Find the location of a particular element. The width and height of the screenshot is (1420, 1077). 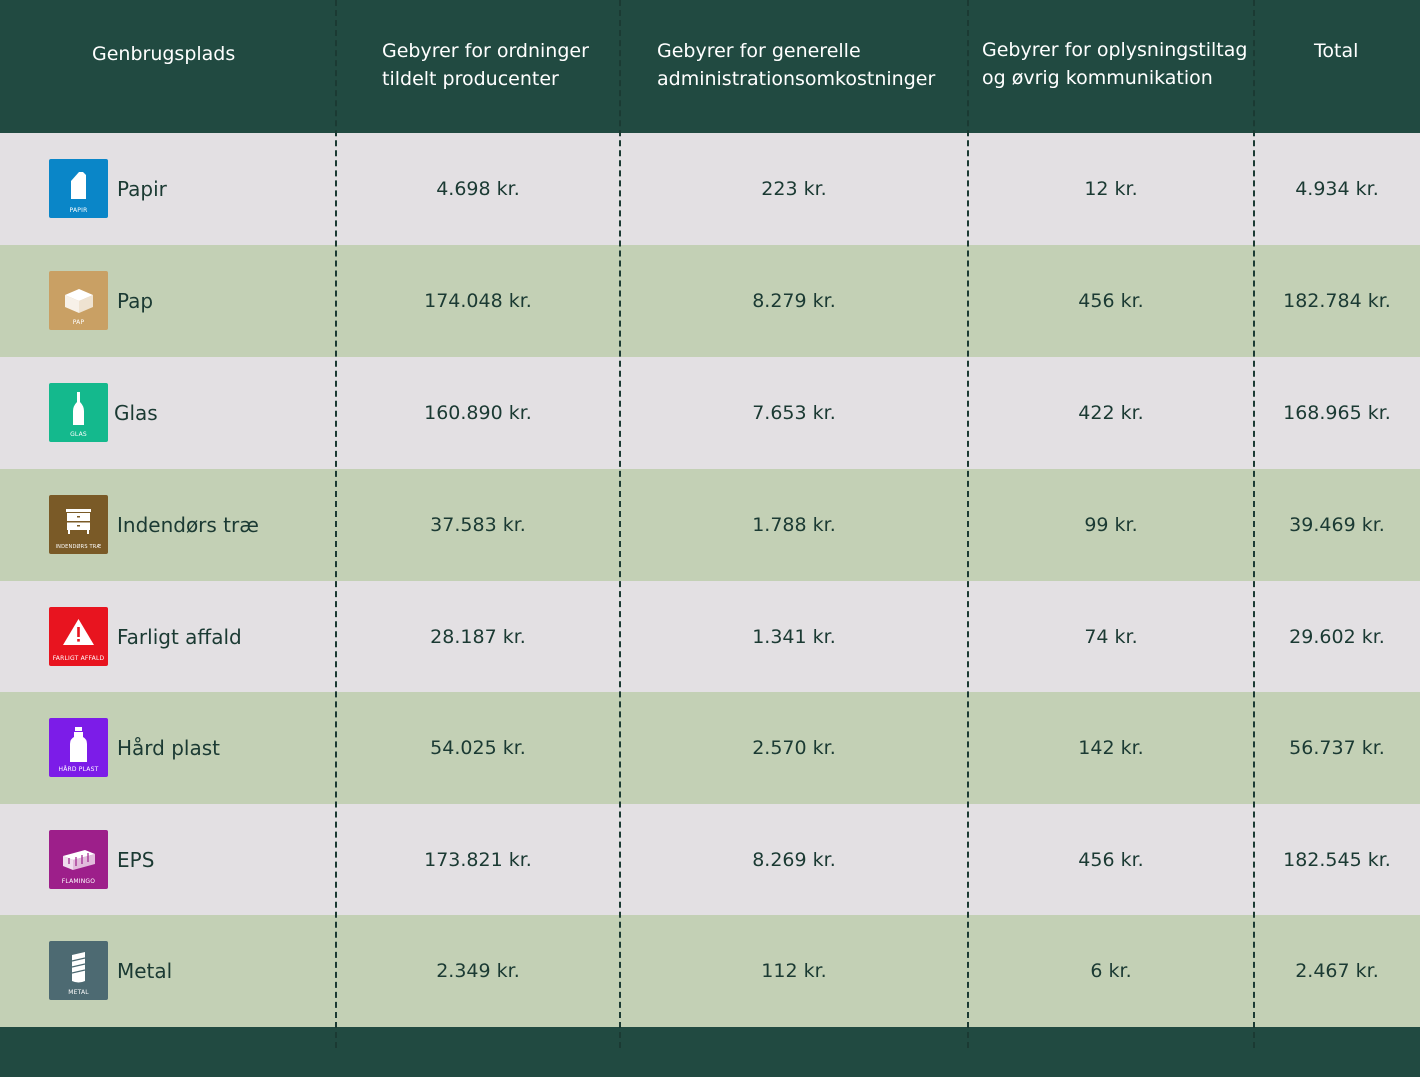

hazard-warning-icon: FARLIGT AFFALD is located at coordinates (78, 636).